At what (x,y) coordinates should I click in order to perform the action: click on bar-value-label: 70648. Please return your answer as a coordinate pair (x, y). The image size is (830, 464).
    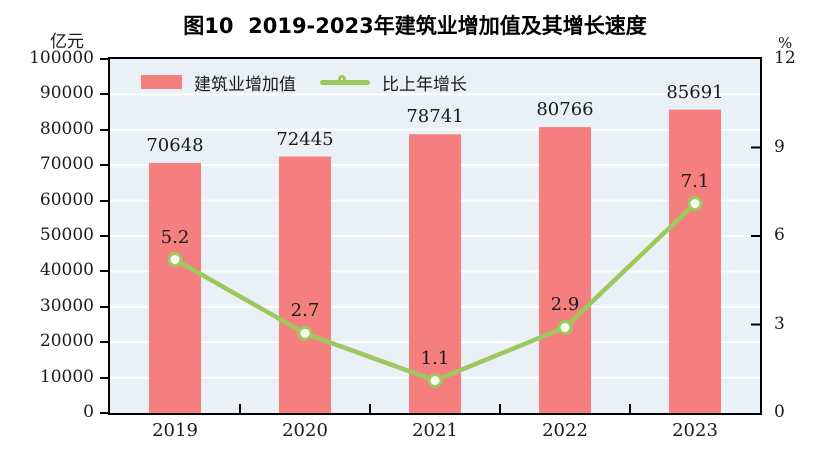
    Looking at the image, I should click on (175, 145).